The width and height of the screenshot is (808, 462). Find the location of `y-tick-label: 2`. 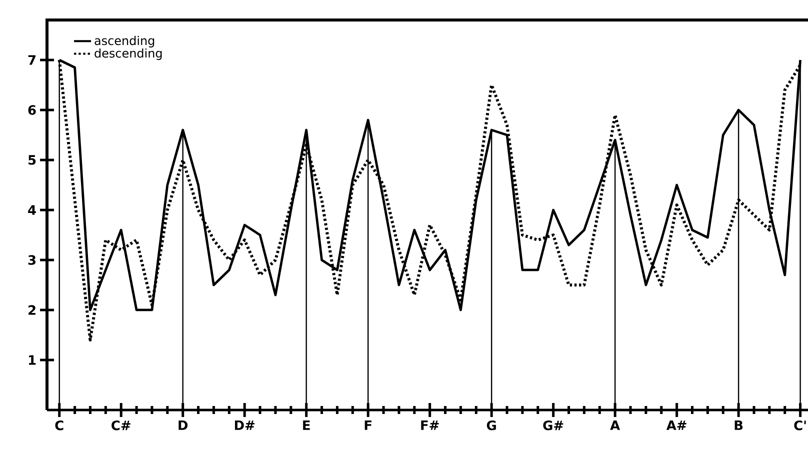

y-tick-label: 2 is located at coordinates (32, 310).